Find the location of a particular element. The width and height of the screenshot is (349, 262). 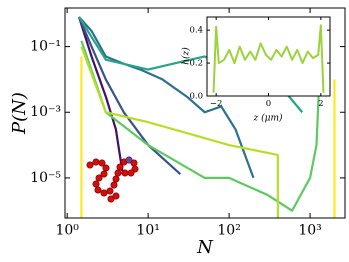

x-tick-label: 10⁰ is located at coordinates (67, 231).